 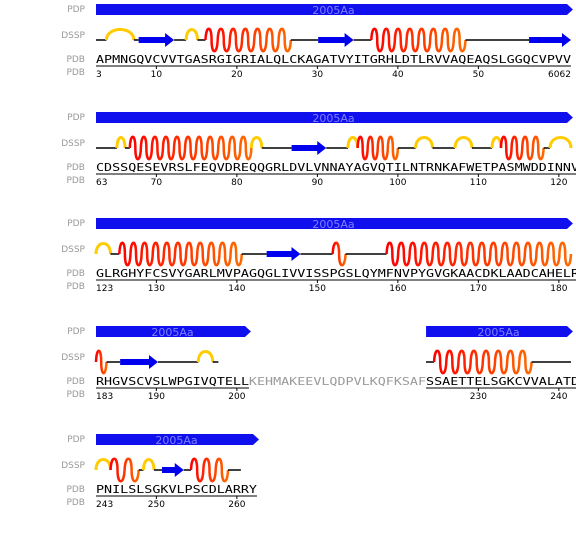 I want to click on sequence-segment: SSAETTELSGKCVVALATD, so click(x=501, y=382).